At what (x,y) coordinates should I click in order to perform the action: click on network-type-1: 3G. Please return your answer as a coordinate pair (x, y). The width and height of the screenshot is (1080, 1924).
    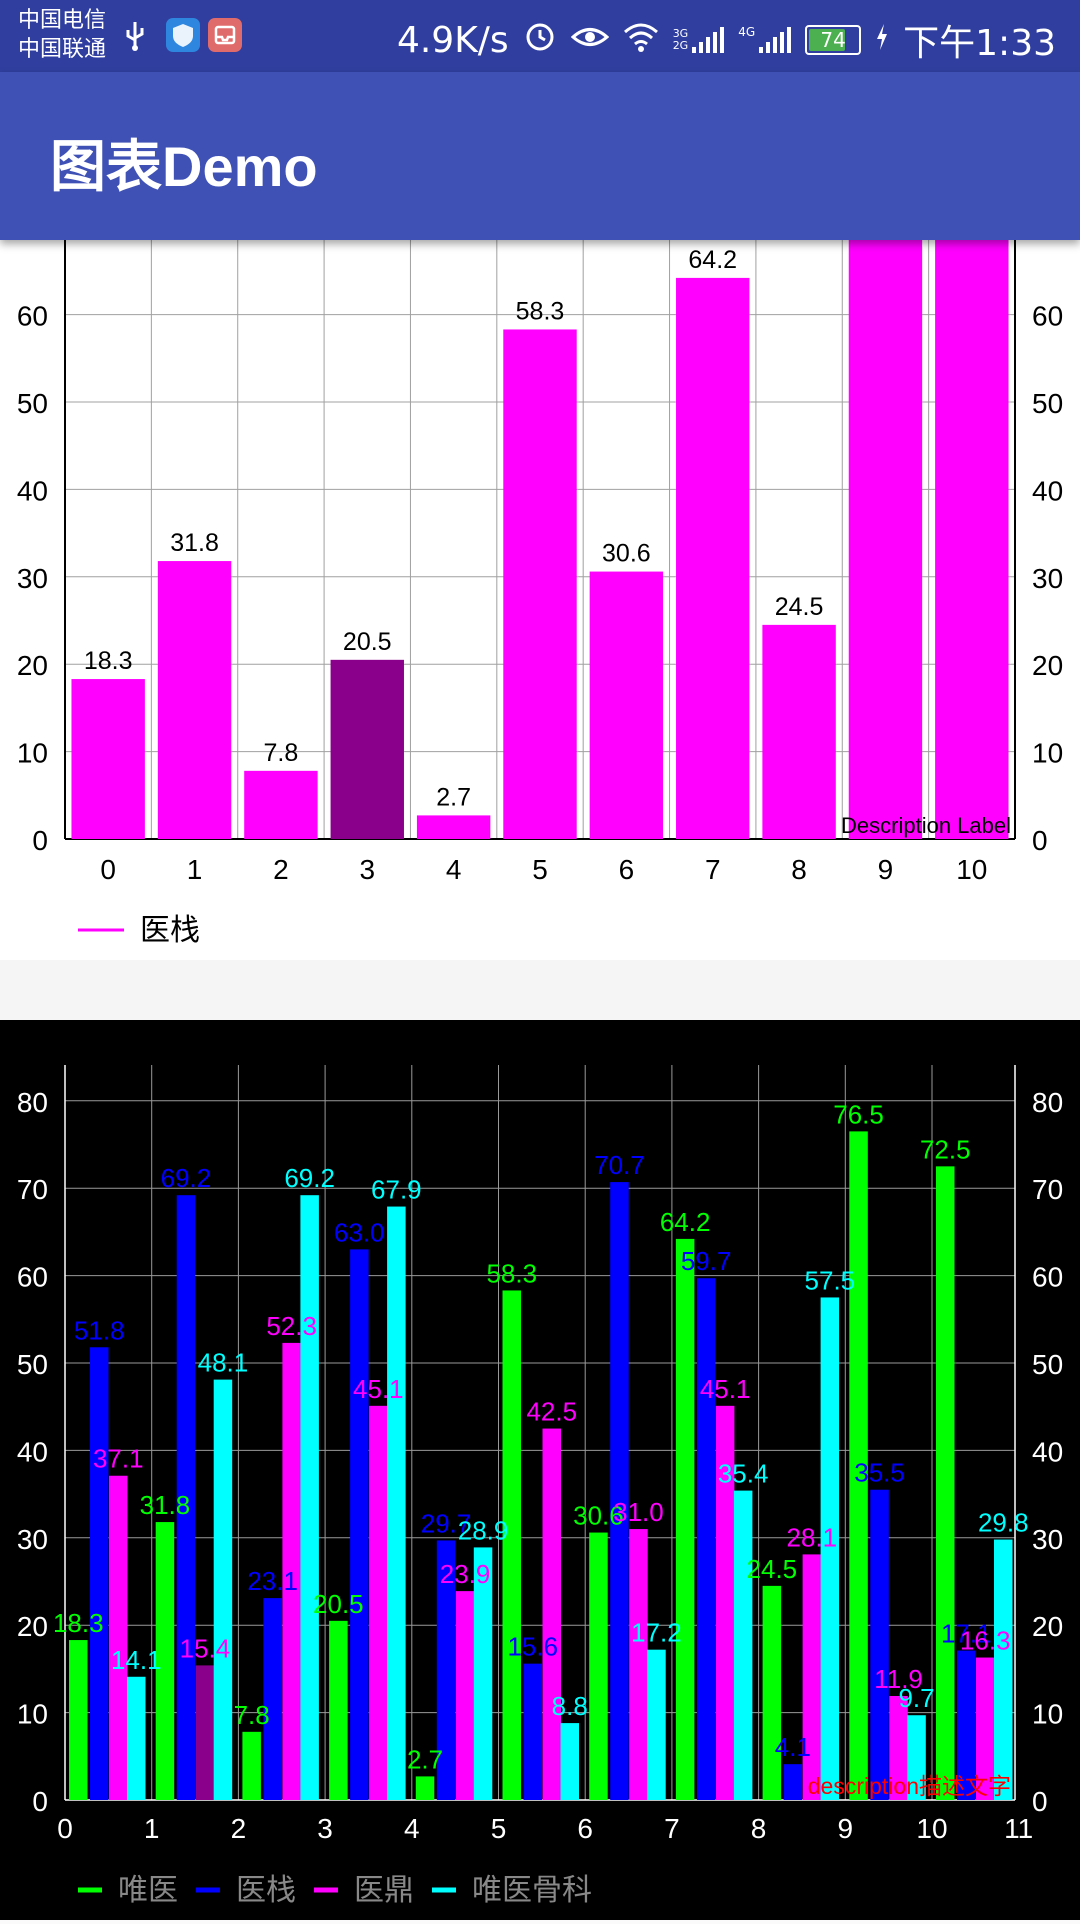
    Looking at the image, I should click on (680, 33).